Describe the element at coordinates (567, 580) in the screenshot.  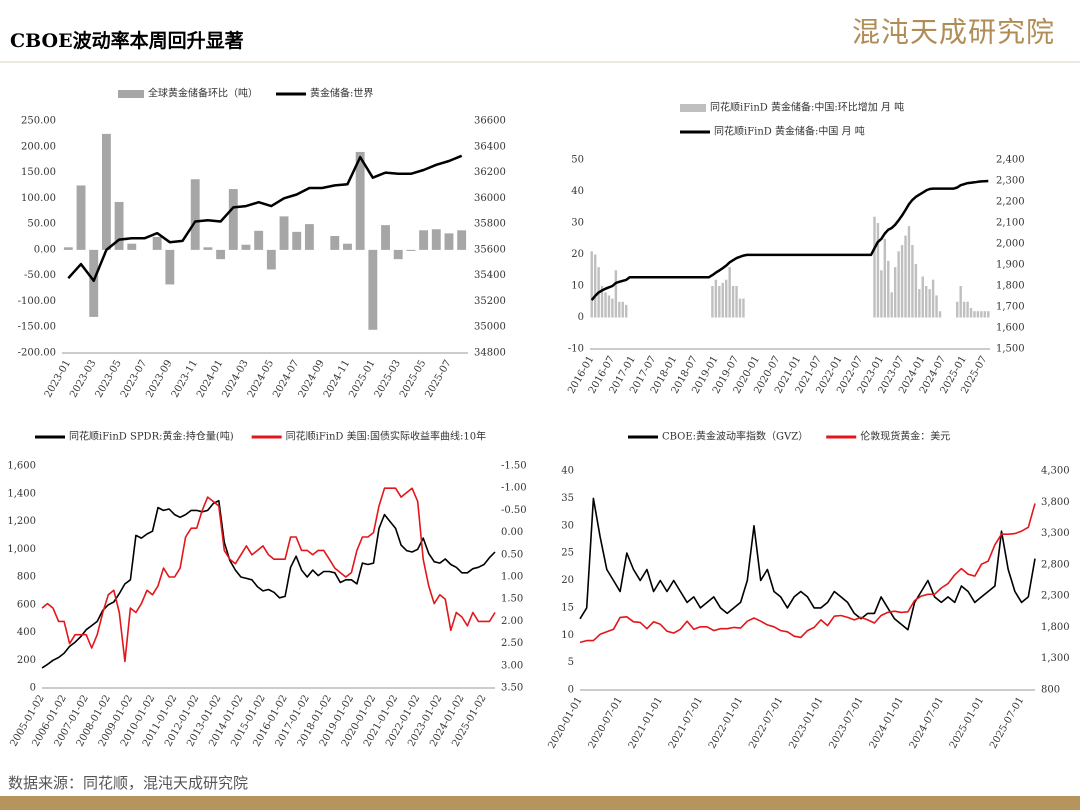
I see `y-tick-label: 20` at that location.